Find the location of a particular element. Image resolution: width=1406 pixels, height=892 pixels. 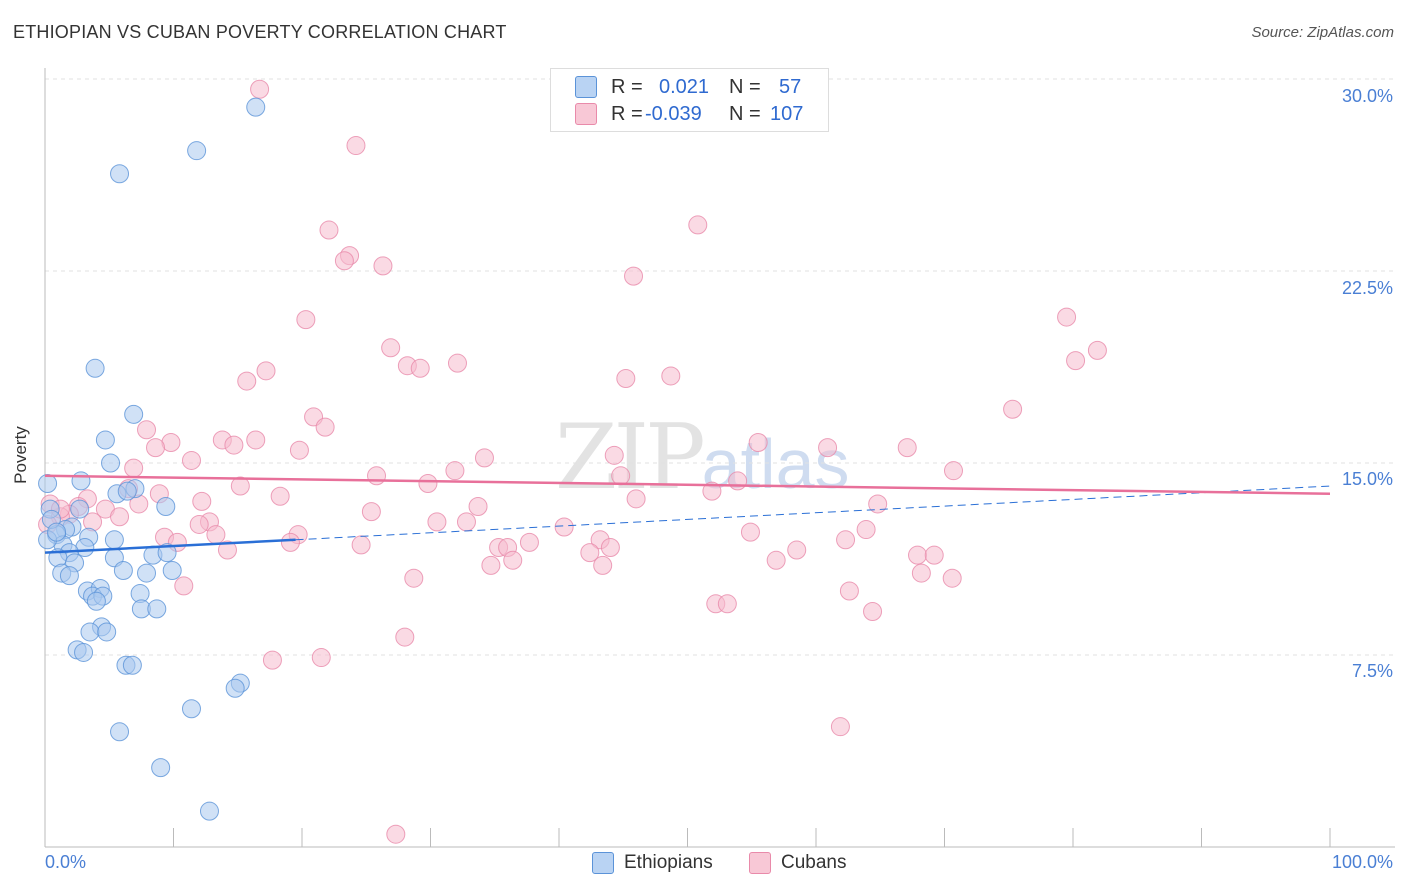

stats-legend: R = 0.021 N = 57 R = -0.039 N = 107 is located at coordinates (689, 100).